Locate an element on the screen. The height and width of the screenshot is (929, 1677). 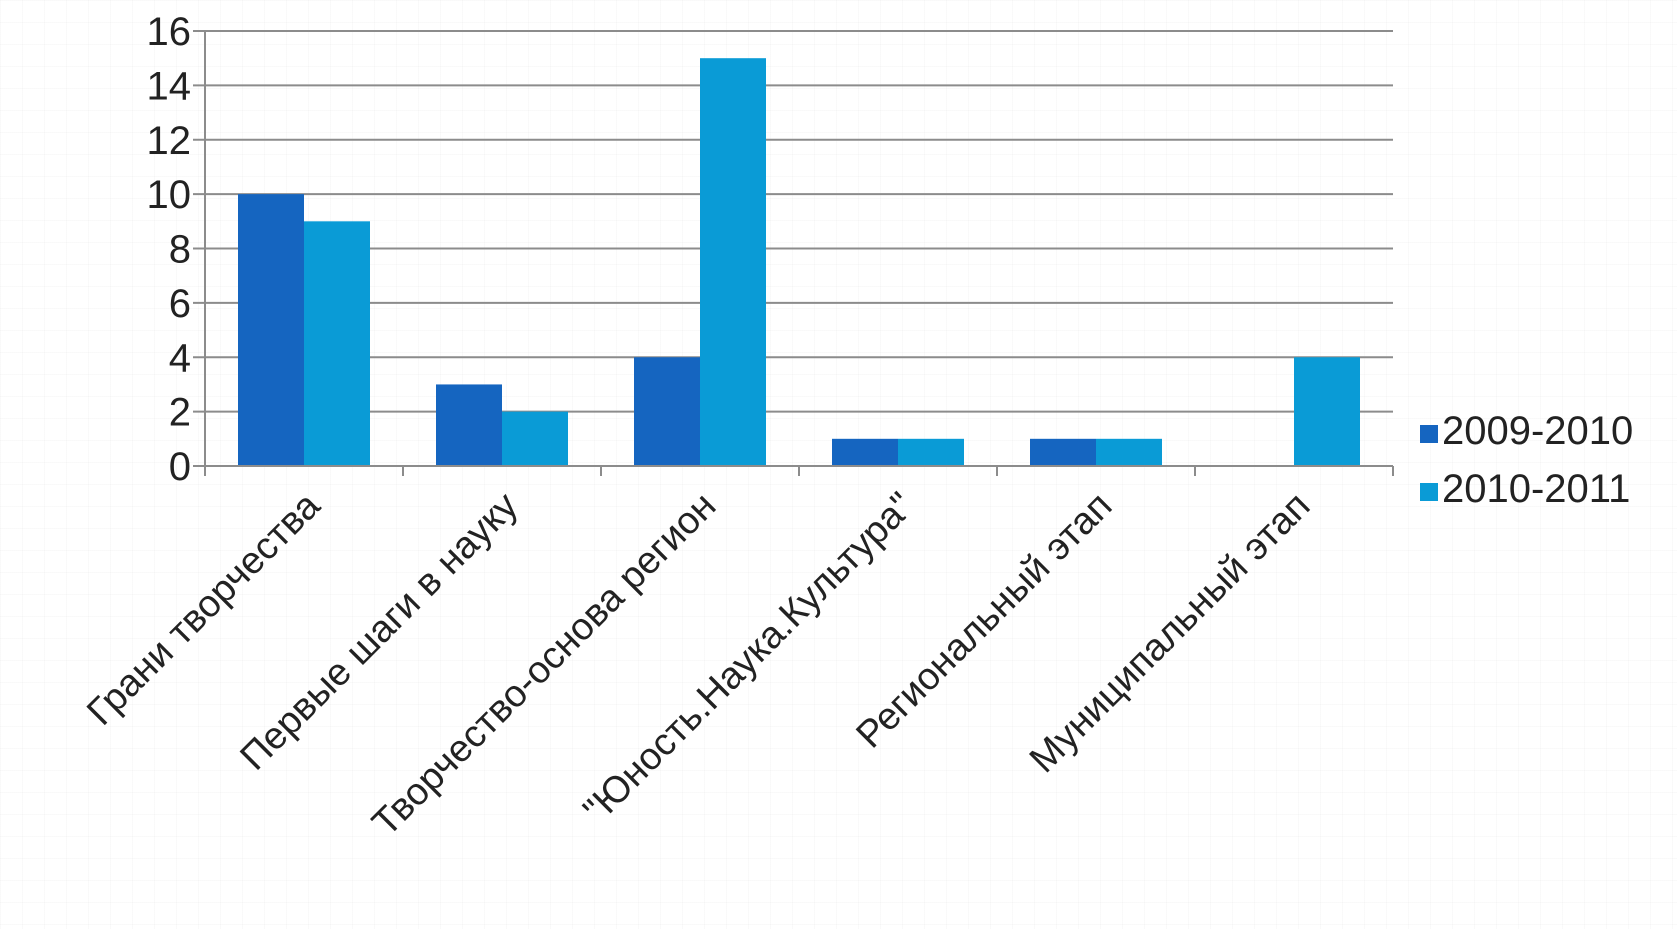
y-tick-label: 14 is located at coordinates (169, 86).